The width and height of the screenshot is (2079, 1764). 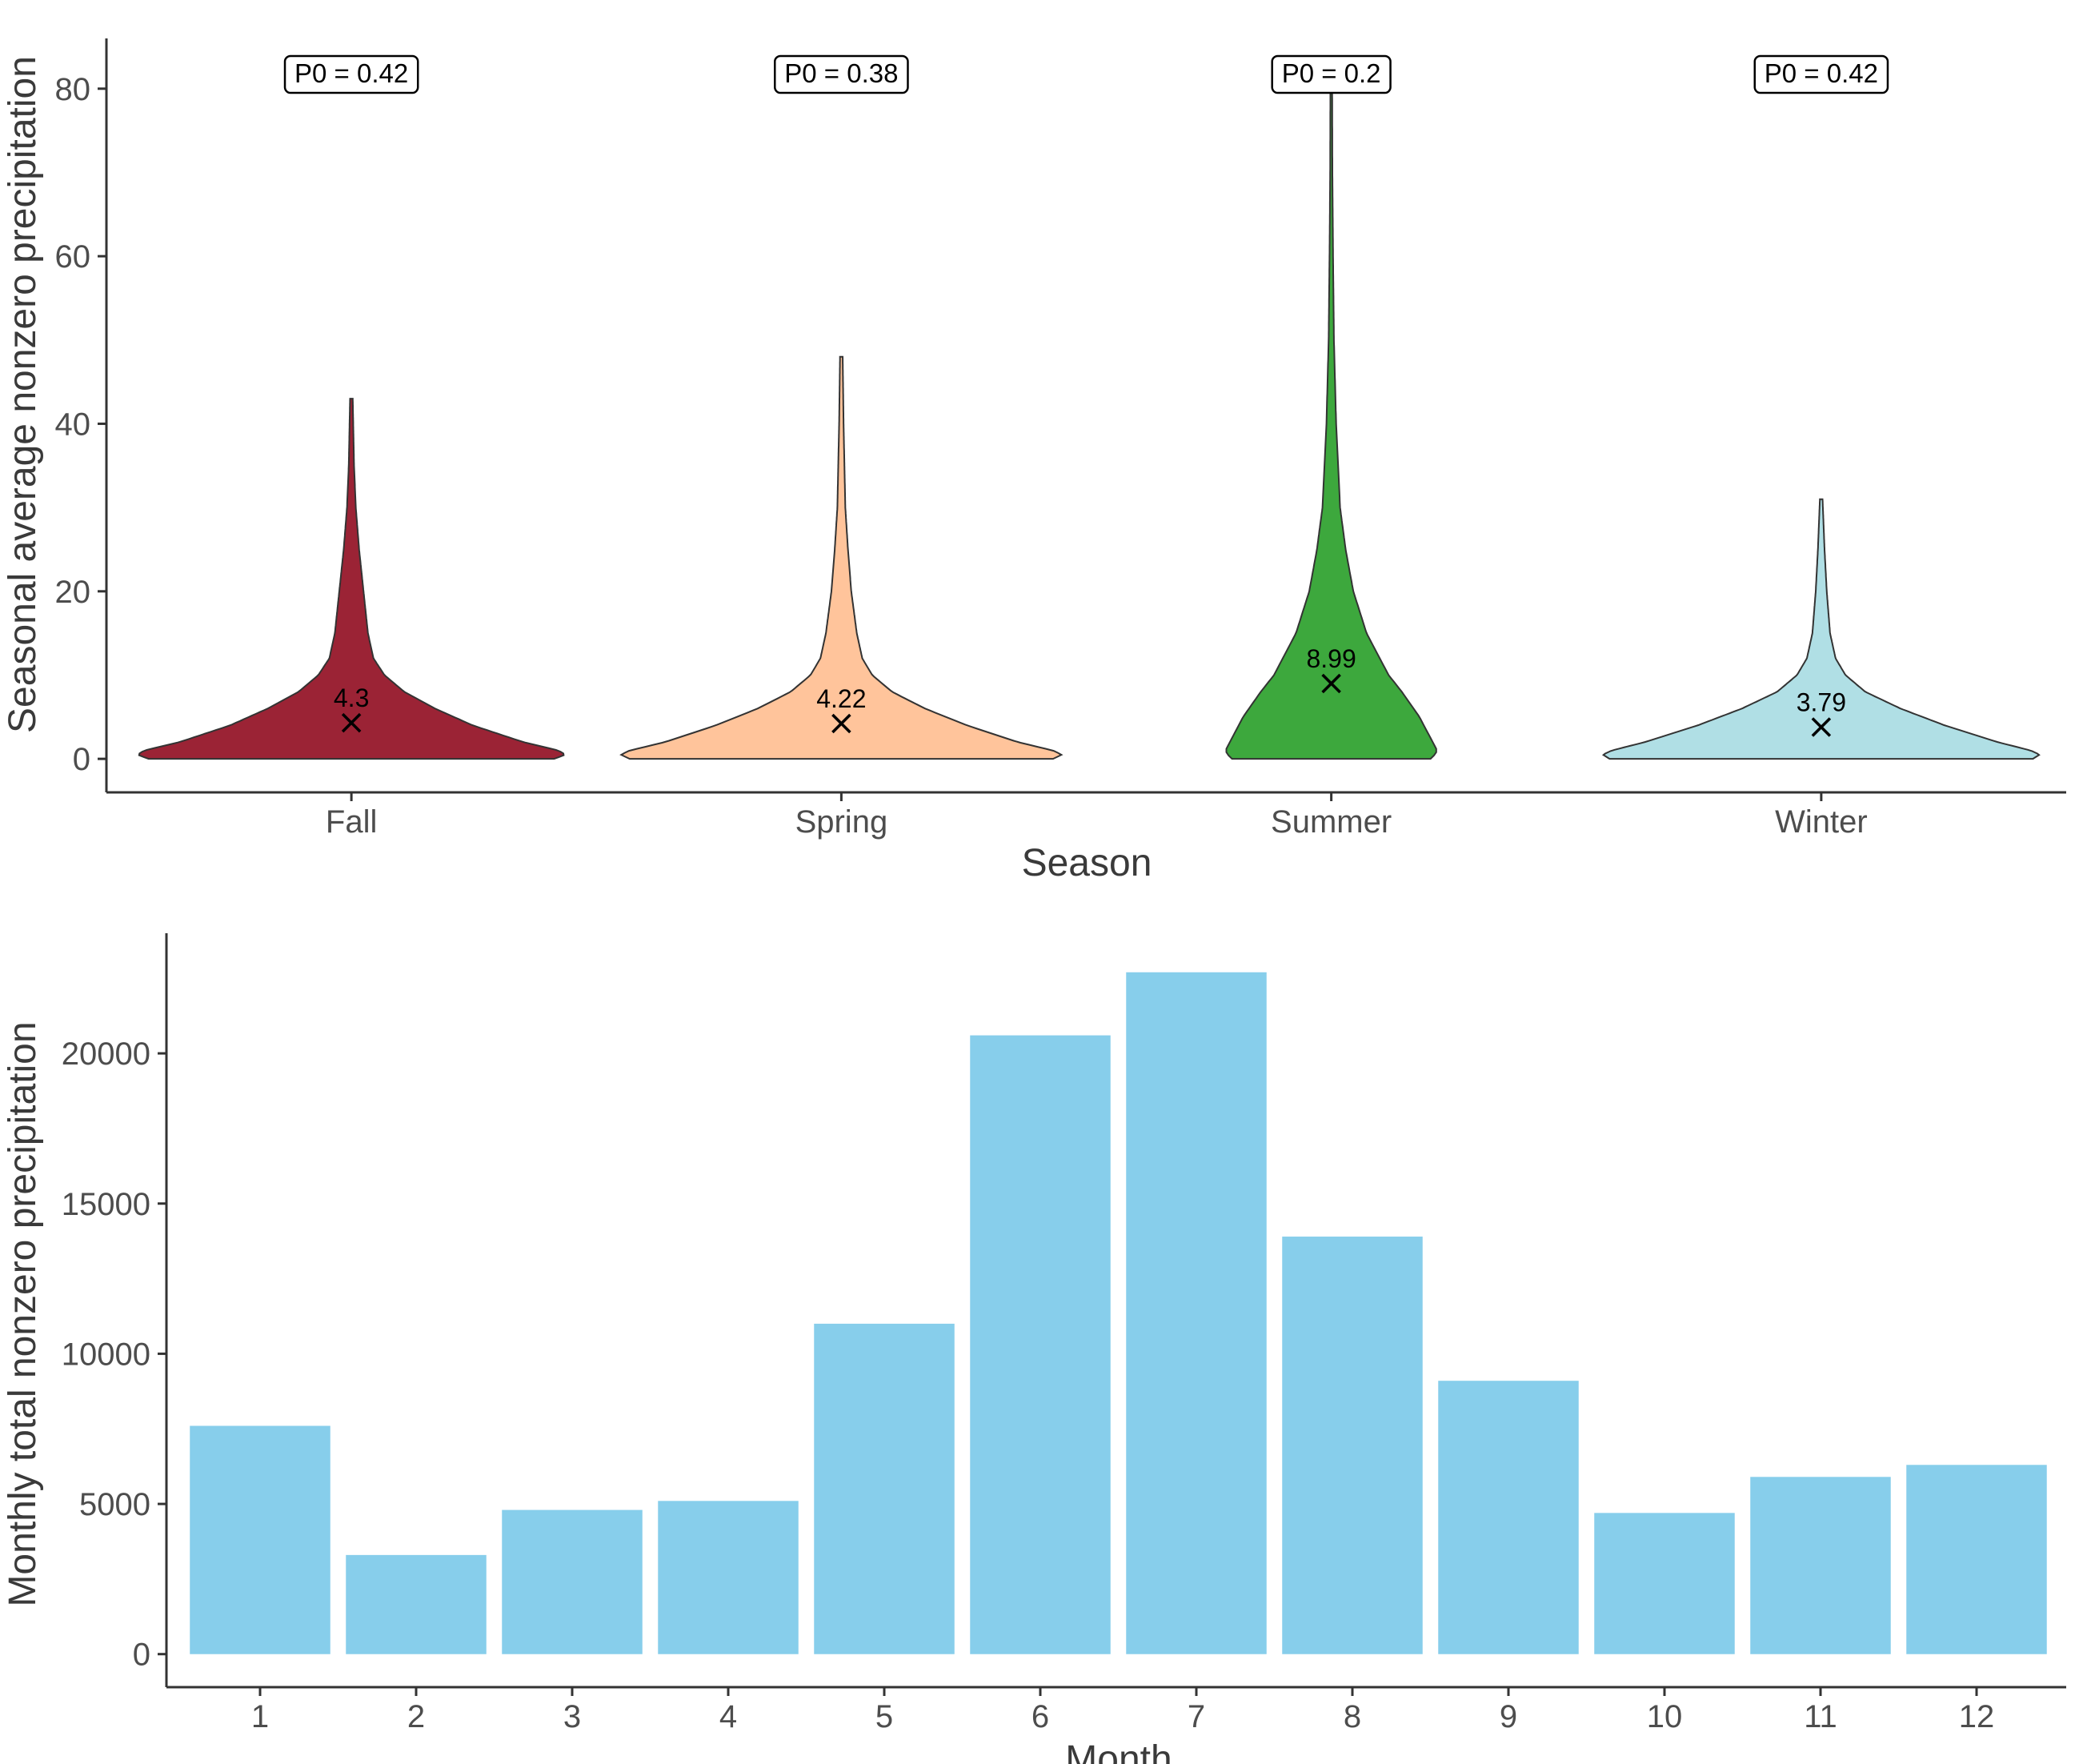 What do you see at coordinates (73, 89) in the screenshot?
I see `y-tick-label: 80` at bounding box center [73, 89].